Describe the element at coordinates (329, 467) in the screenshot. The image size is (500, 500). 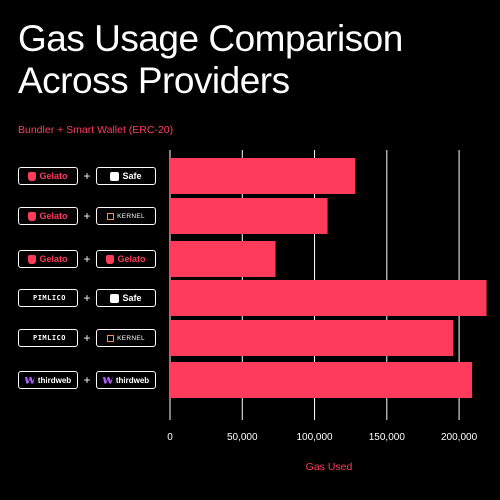
I see `x-axis-label: Gas Used` at that location.